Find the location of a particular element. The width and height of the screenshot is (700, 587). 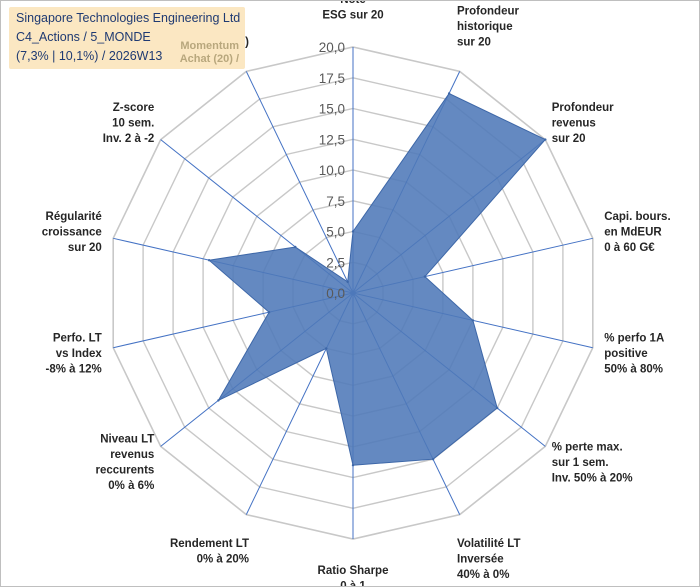

axis-label: Capi. bours. en MdEUR 0 à 60 G€ is located at coordinates (637, 232).